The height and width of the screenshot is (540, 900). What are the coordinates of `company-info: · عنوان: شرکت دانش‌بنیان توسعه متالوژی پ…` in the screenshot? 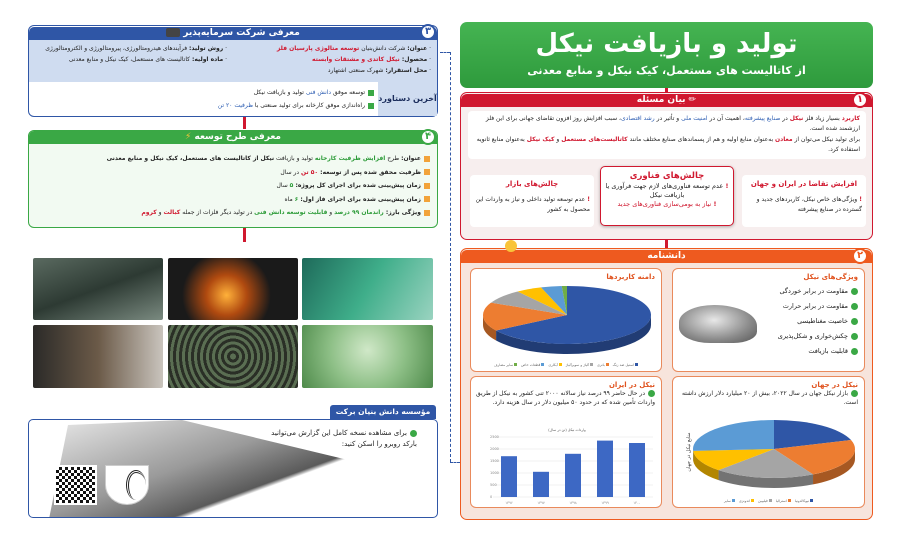 It's located at (233, 61).